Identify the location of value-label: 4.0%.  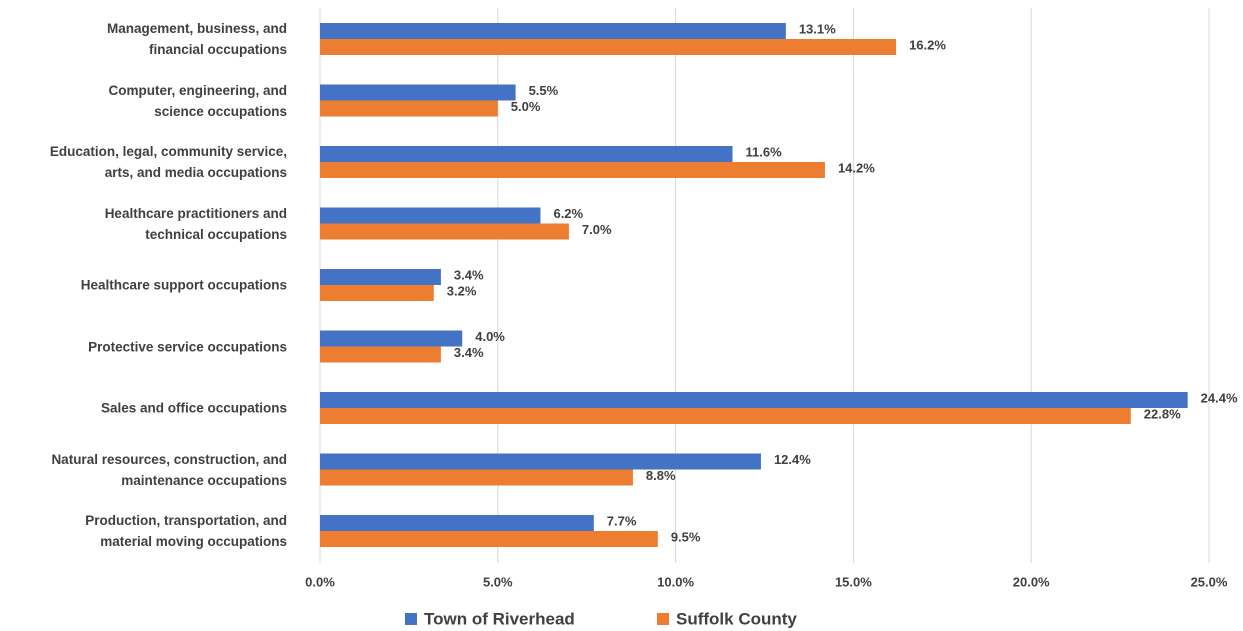
(490, 336).